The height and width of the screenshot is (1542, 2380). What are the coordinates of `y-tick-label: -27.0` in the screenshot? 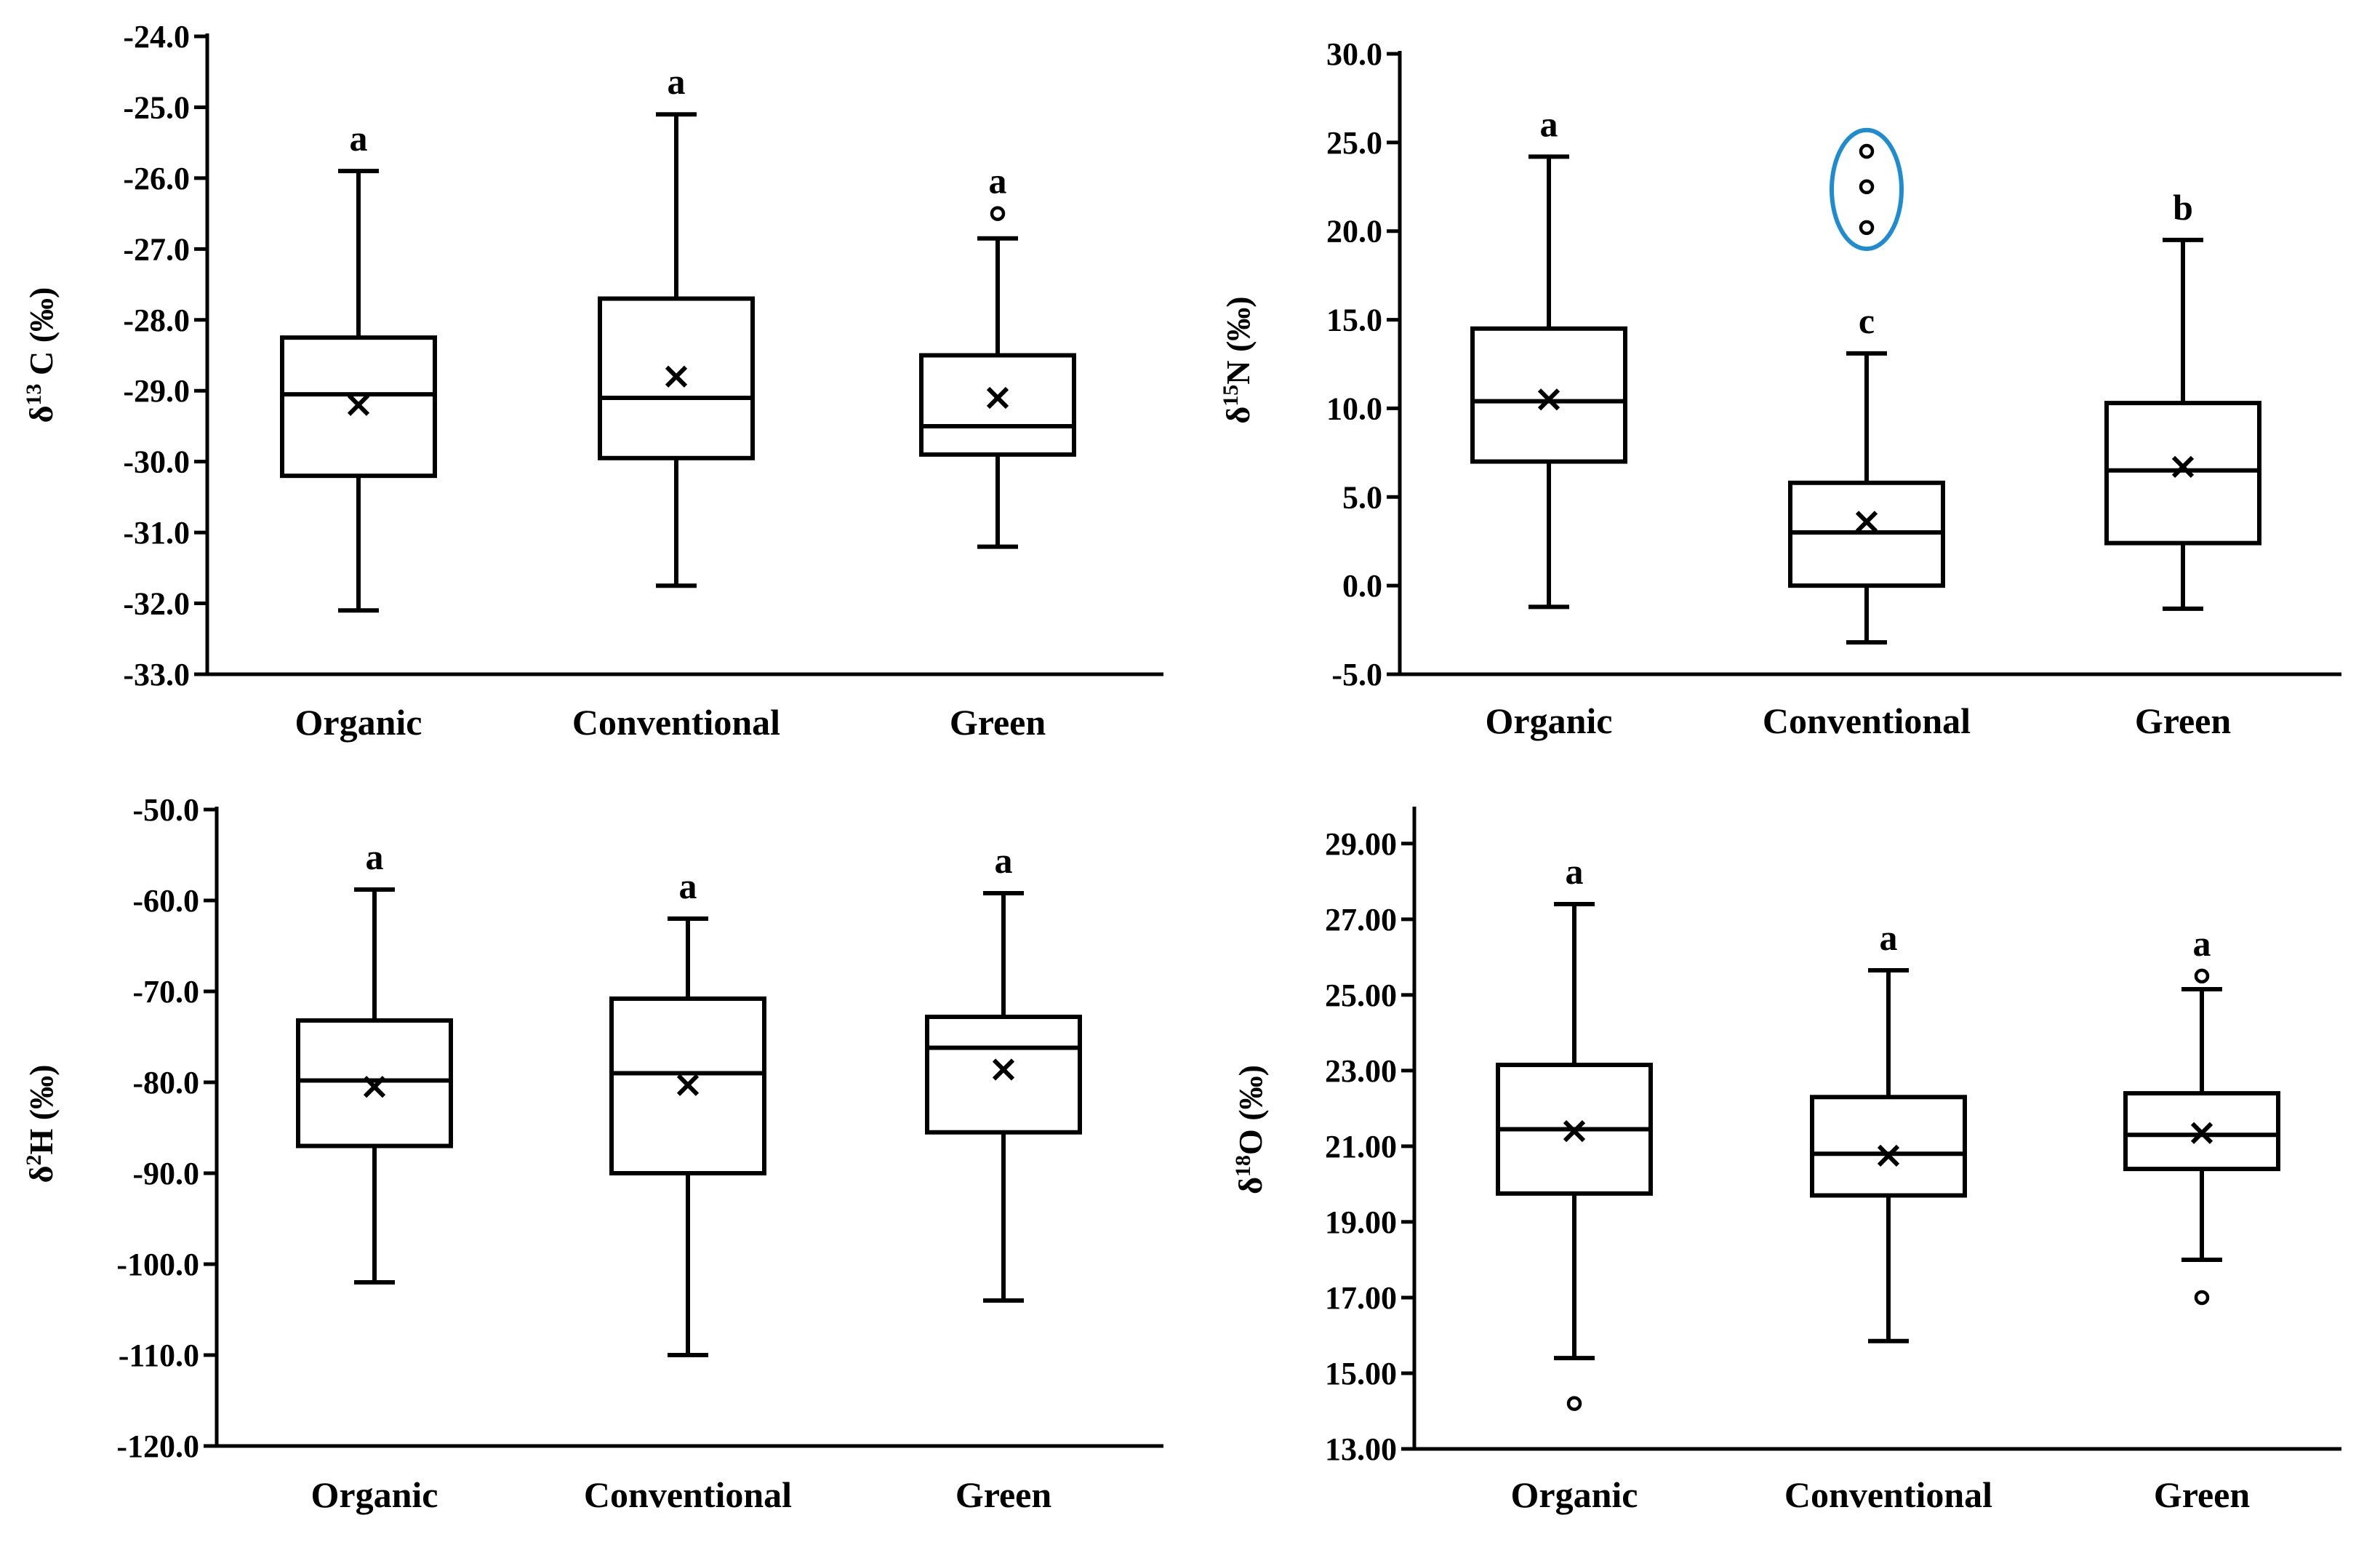 It's located at (156, 249).